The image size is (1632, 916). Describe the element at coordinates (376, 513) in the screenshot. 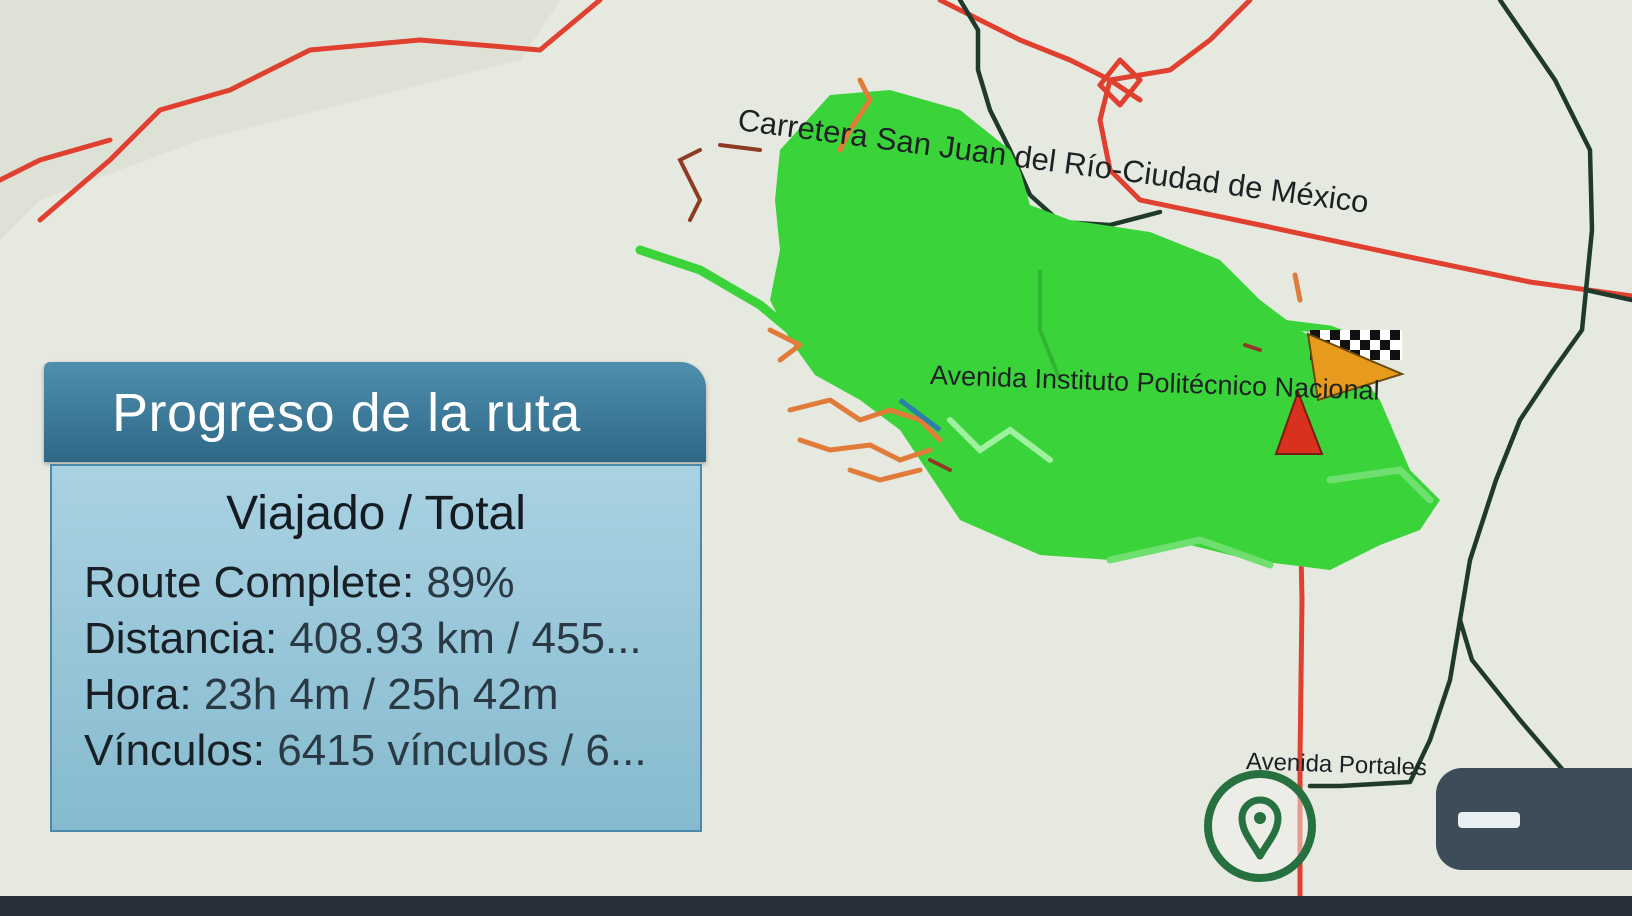

I see `panel-subtitle: Viajado / Total` at that location.